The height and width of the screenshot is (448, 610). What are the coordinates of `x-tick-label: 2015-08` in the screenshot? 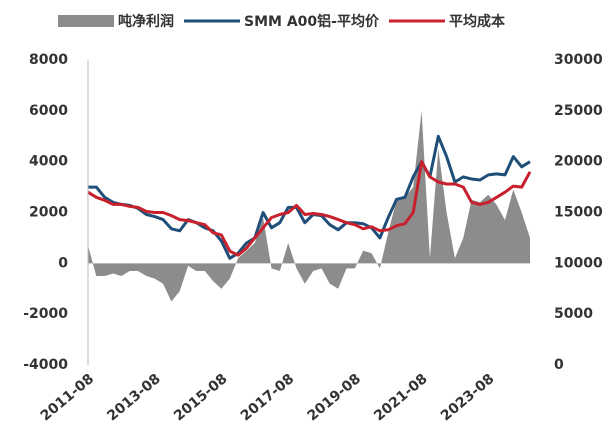 It's located at (201, 398).